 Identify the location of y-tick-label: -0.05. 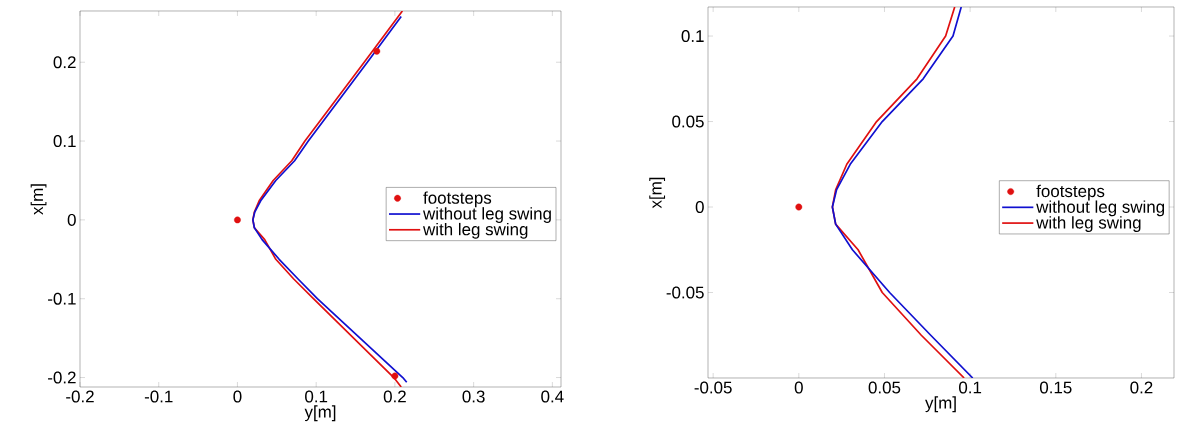
(685, 292).